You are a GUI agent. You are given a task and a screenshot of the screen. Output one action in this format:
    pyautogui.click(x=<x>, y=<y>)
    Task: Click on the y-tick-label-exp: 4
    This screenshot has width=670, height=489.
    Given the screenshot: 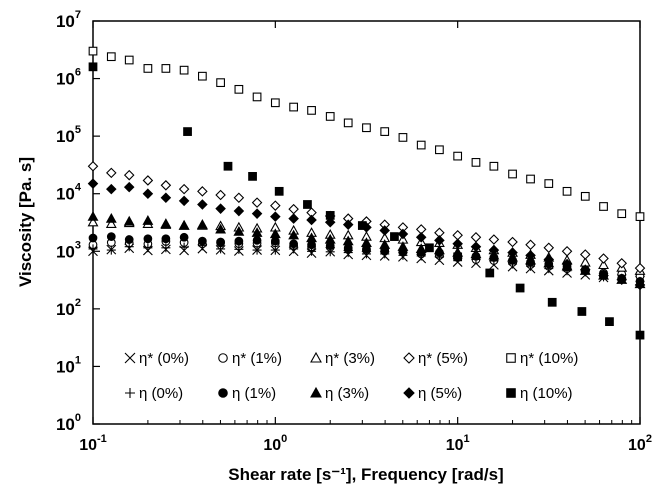 What is the action you would take?
    pyautogui.click(x=78, y=188)
    